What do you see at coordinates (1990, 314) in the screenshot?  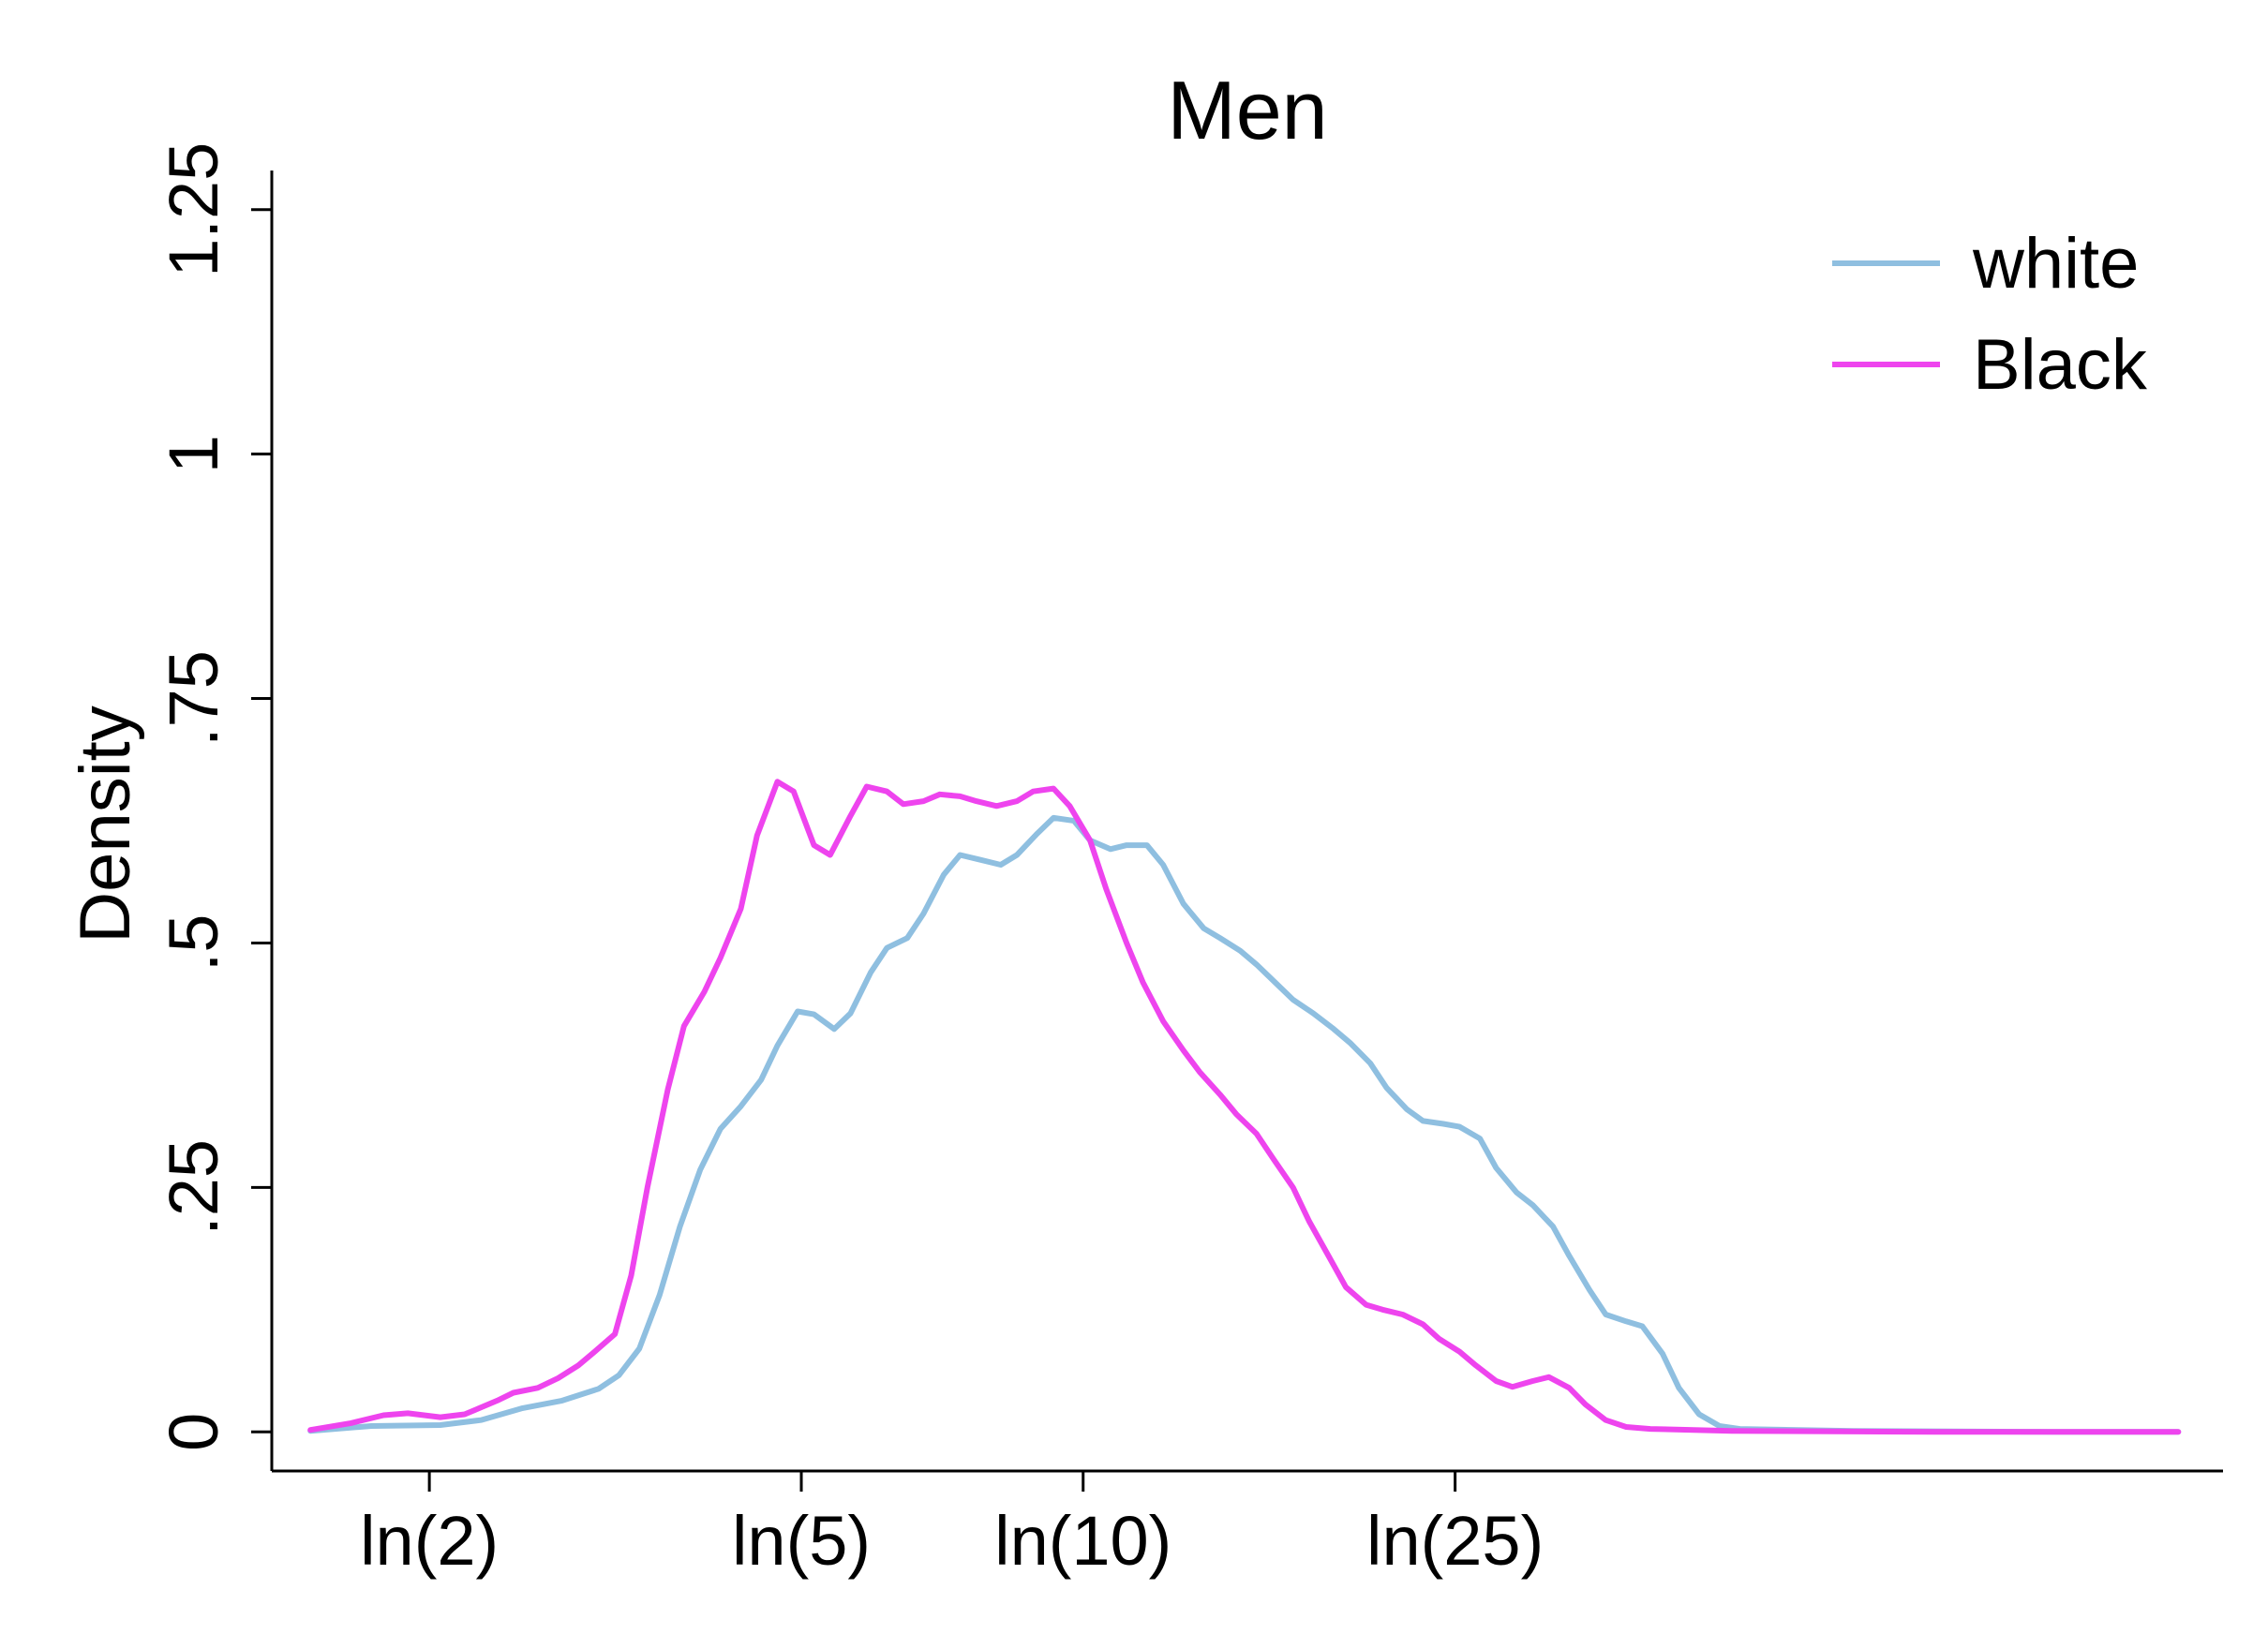 I see `legend: white Black` at bounding box center [1990, 314].